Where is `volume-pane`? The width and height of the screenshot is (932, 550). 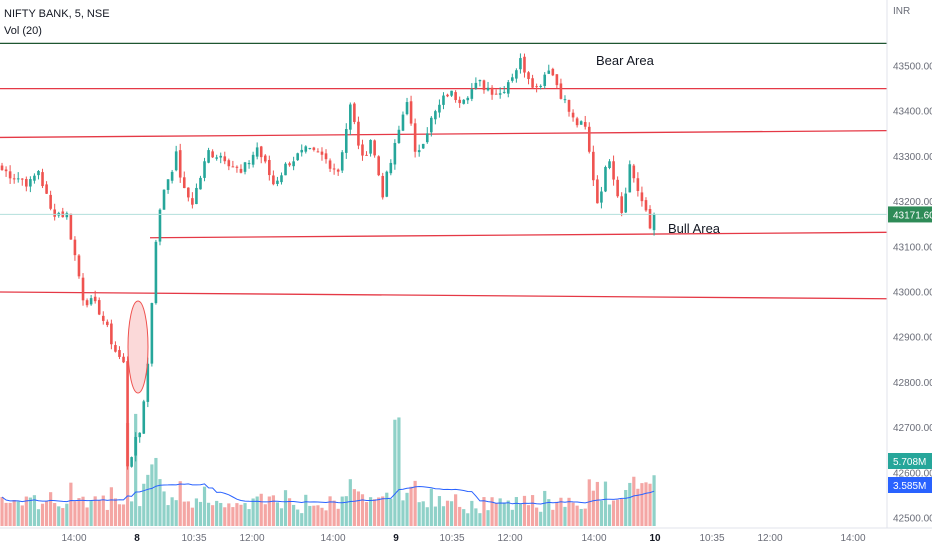
volume-pane is located at coordinates (328, 469).